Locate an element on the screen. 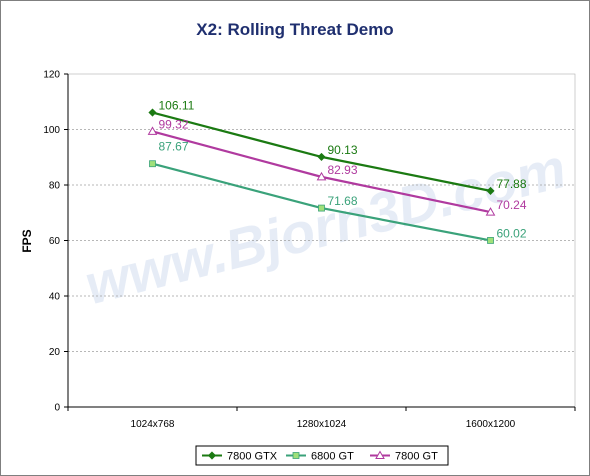 The width and height of the screenshot is (590, 476). x-tick-label: 1024x768 is located at coordinates (153, 424).